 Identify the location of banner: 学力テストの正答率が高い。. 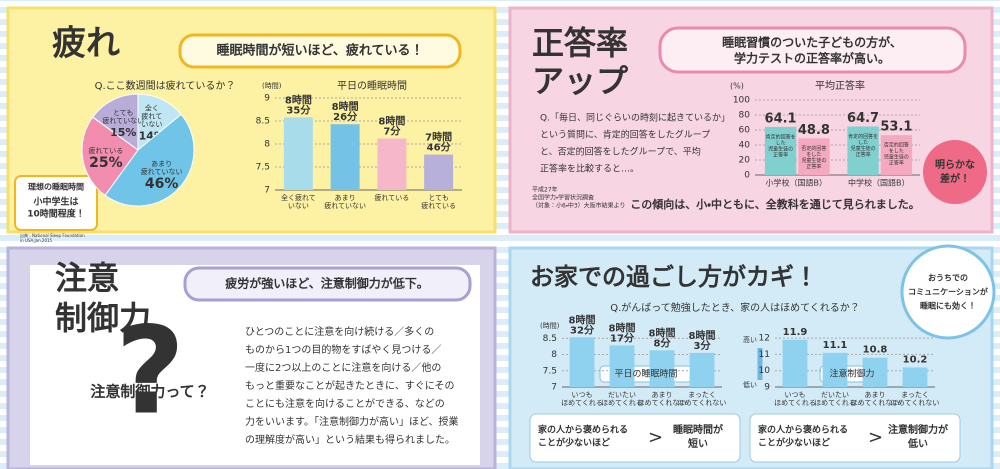
(812, 58).